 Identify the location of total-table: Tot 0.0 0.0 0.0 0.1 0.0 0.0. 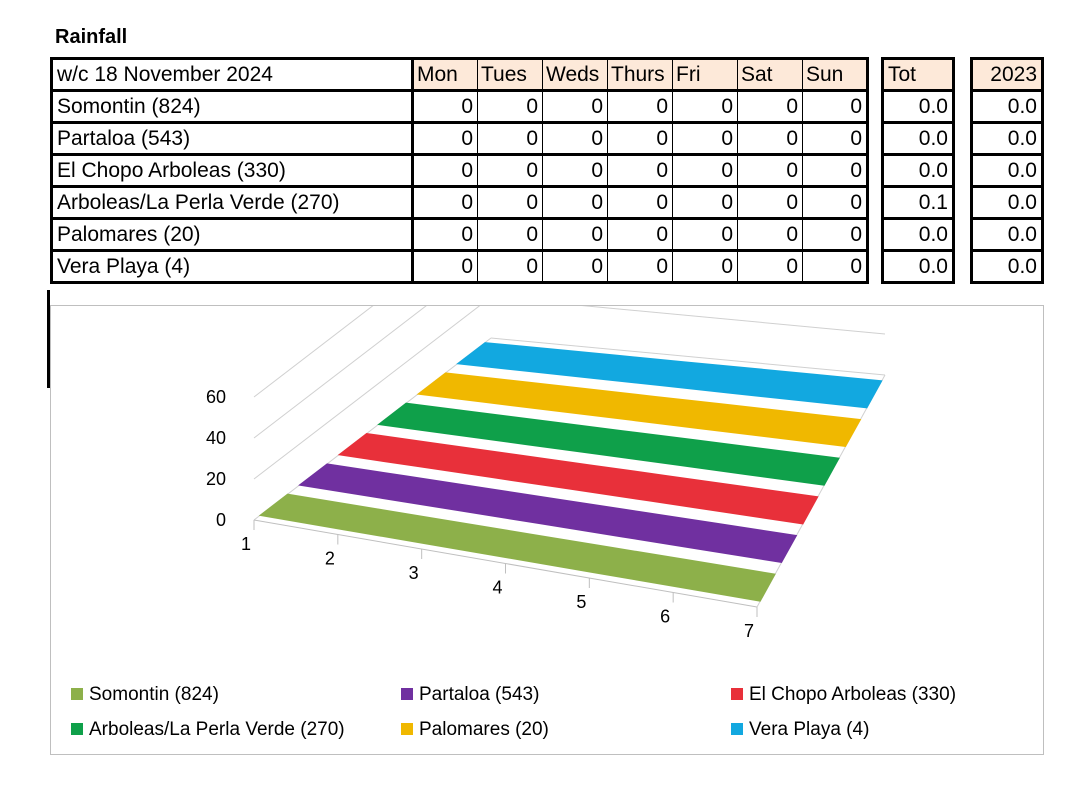
(918, 170).